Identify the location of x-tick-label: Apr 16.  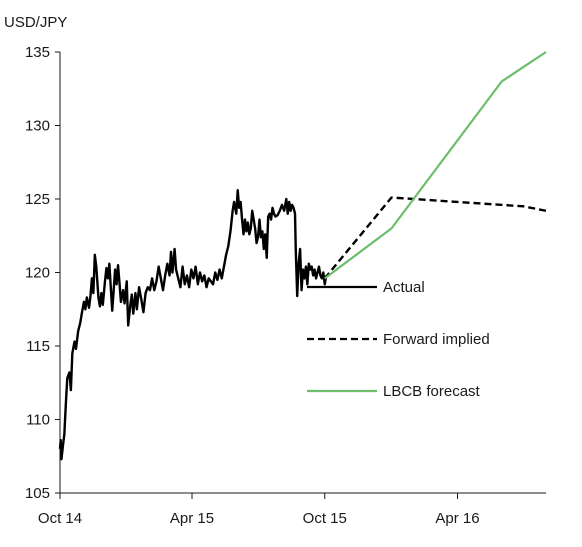
(457, 518).